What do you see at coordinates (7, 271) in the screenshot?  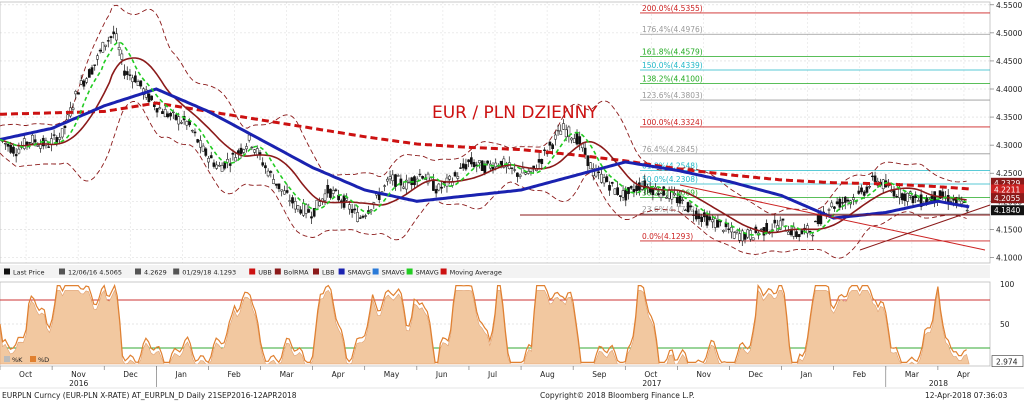 I see `black-square-icon` at bounding box center [7, 271].